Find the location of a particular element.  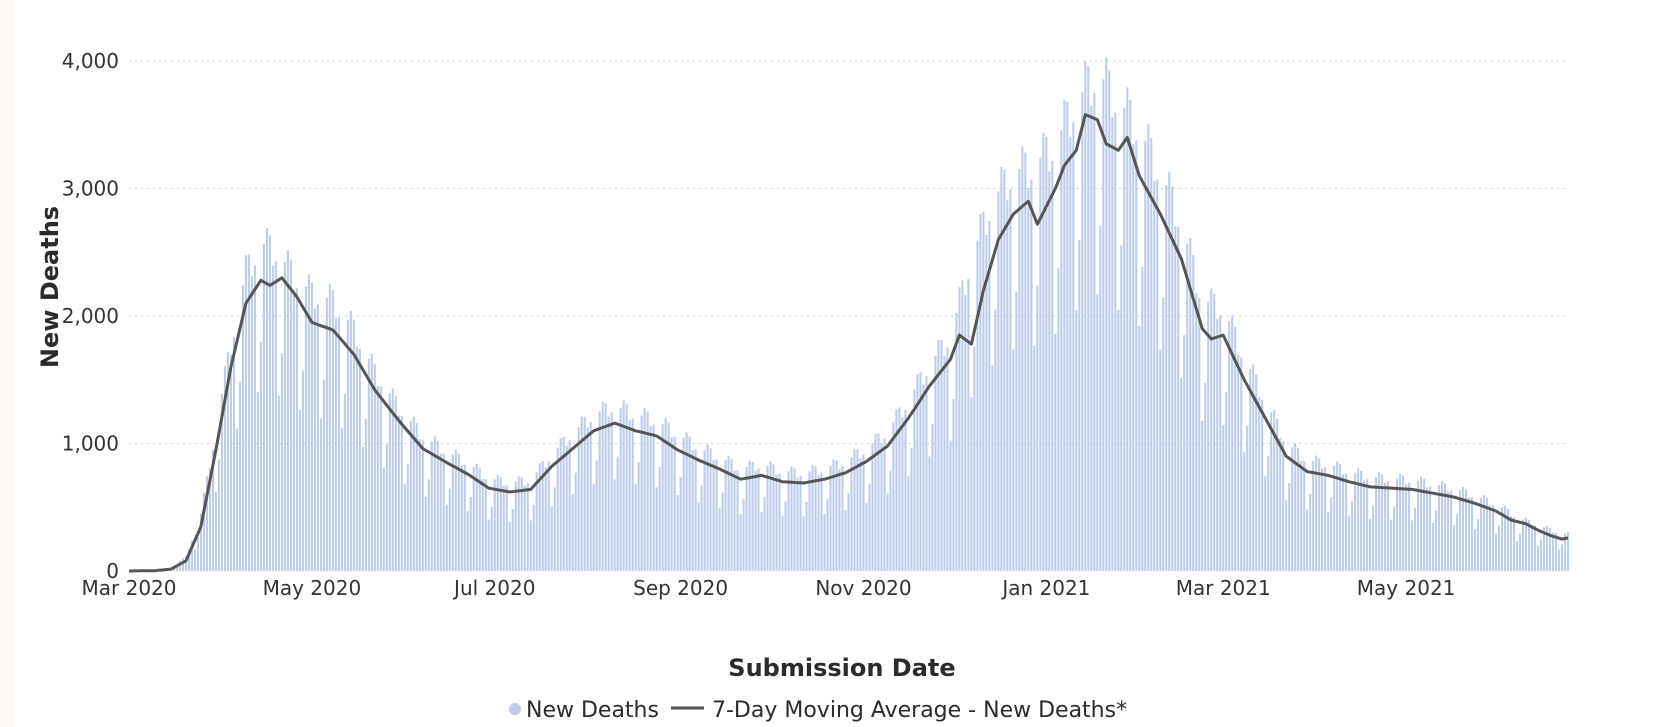

y-tick-label: 1,000 is located at coordinates (90, 444).